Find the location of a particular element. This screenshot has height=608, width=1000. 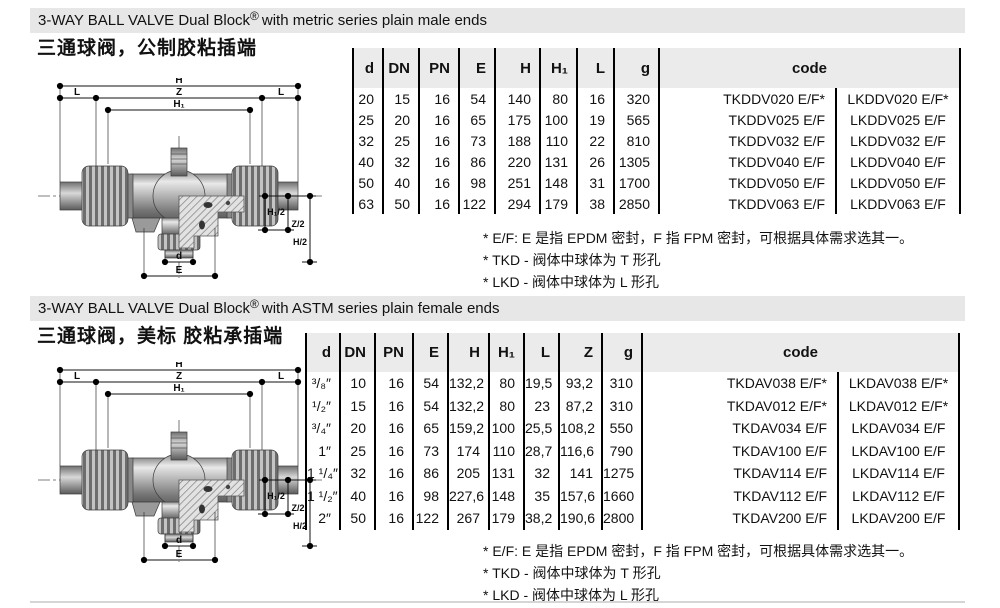

cell-l: 23 is located at coordinates (541, 405).